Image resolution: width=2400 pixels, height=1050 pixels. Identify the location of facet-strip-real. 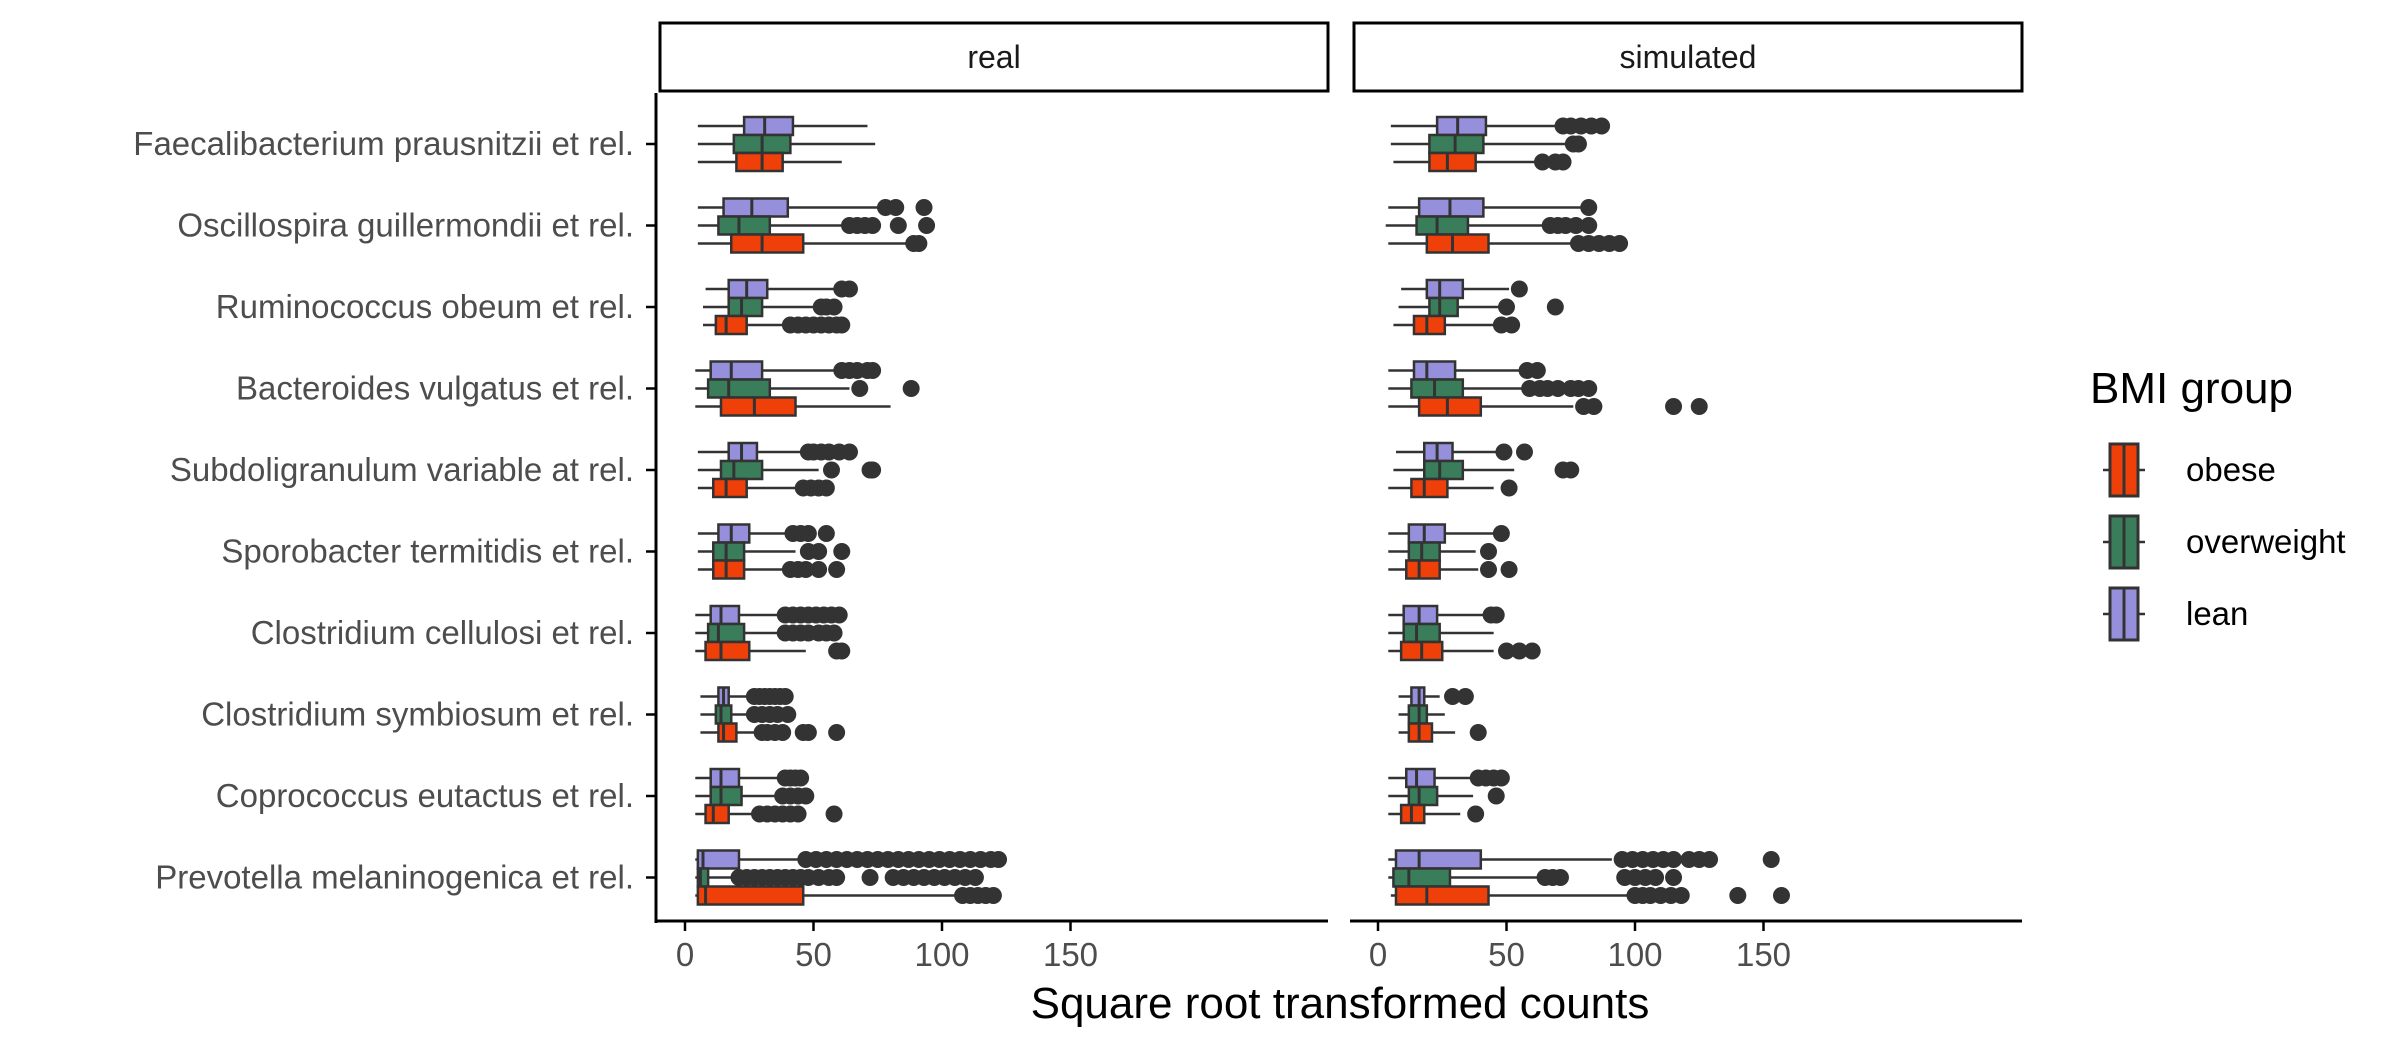
(994, 57).